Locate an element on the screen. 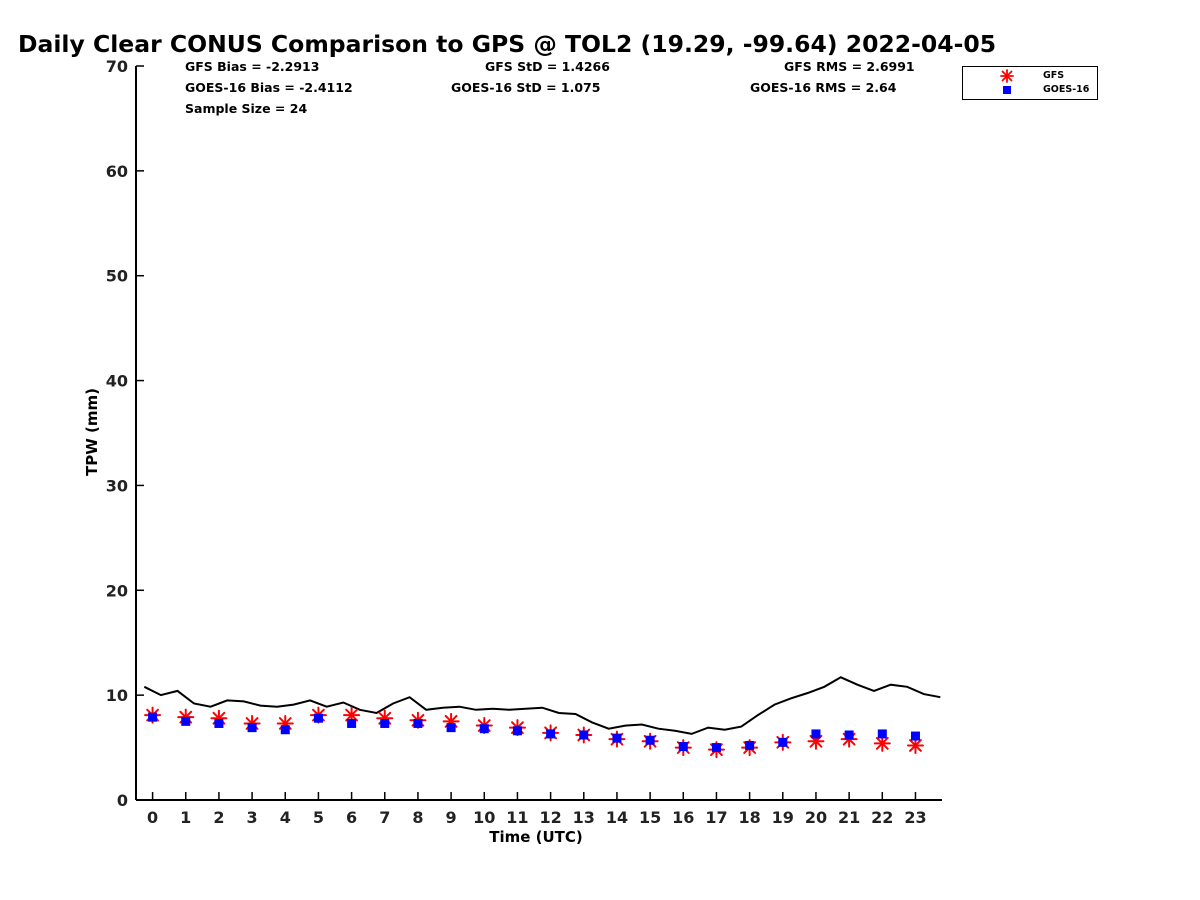  goes-std-stat: GOES-16 StD = 1.075 is located at coordinates (526, 87).